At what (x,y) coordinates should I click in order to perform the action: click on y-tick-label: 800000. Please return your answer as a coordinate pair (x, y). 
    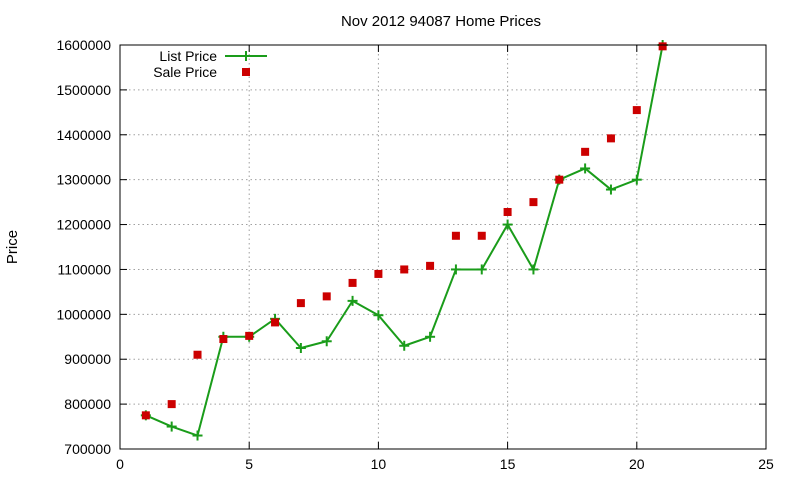
    Looking at the image, I should click on (87, 404).